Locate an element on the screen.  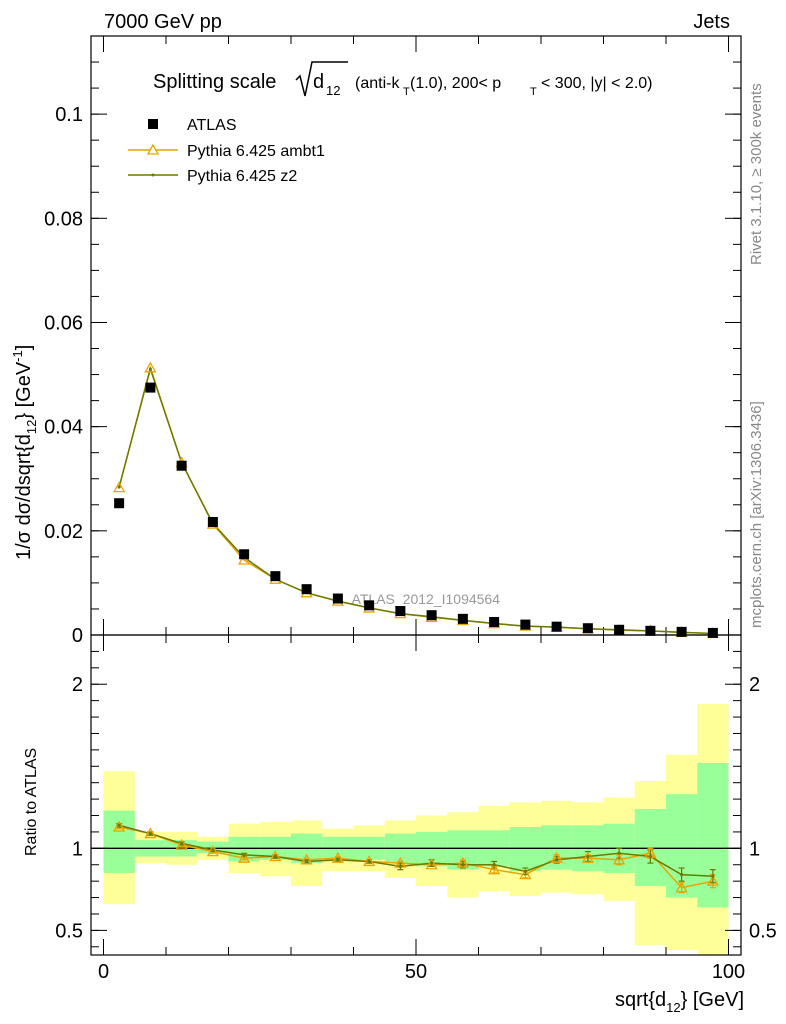
main-y-tick-label: 0.02 is located at coordinates (63, 532).